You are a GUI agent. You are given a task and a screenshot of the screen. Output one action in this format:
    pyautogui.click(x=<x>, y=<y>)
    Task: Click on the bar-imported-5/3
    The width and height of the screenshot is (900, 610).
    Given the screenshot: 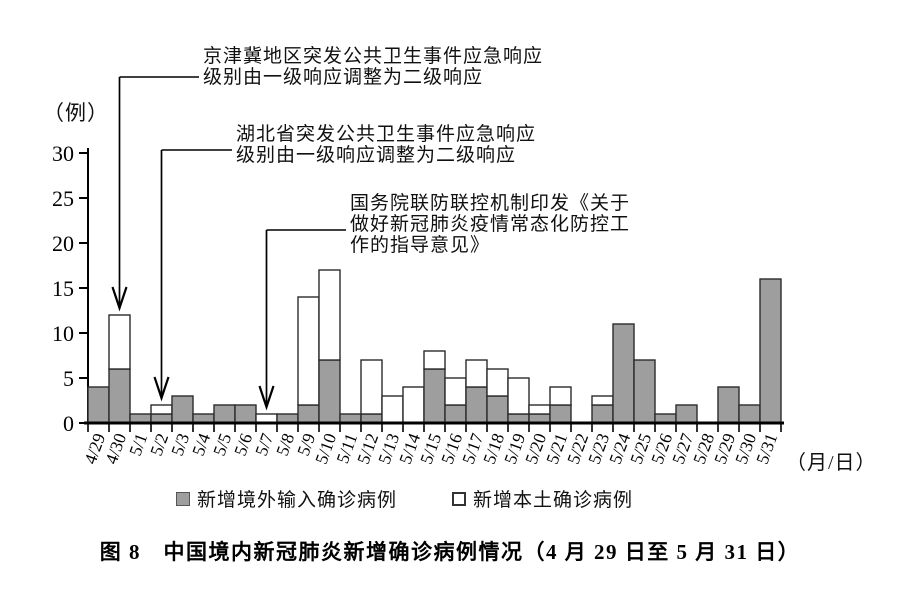 What is the action you would take?
    pyautogui.click(x=182, y=409)
    